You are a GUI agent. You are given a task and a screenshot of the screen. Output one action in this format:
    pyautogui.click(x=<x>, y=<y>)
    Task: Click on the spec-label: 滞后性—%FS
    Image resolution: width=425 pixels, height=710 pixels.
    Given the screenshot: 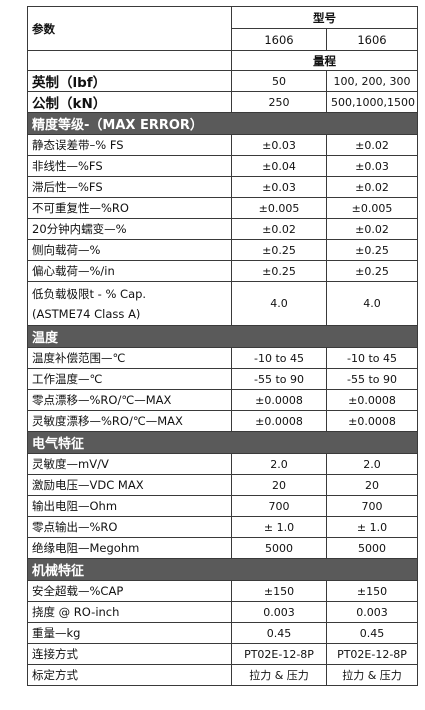 What is the action you would take?
    pyautogui.click(x=129, y=187)
    